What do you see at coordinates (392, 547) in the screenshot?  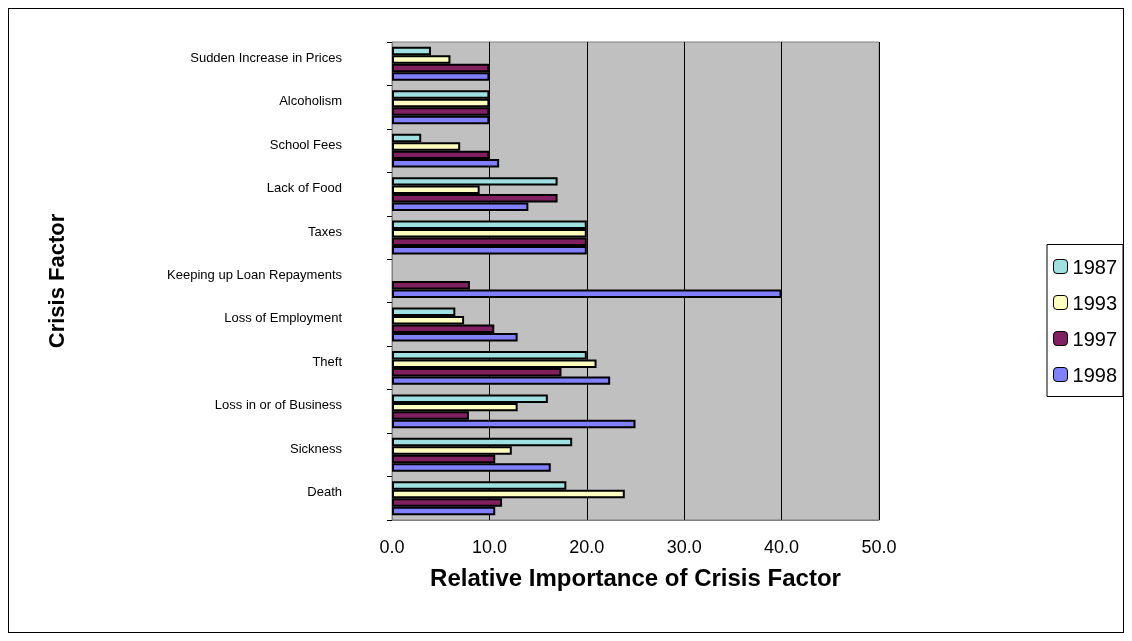 I see `x-tick-label: 0.0` at bounding box center [392, 547].